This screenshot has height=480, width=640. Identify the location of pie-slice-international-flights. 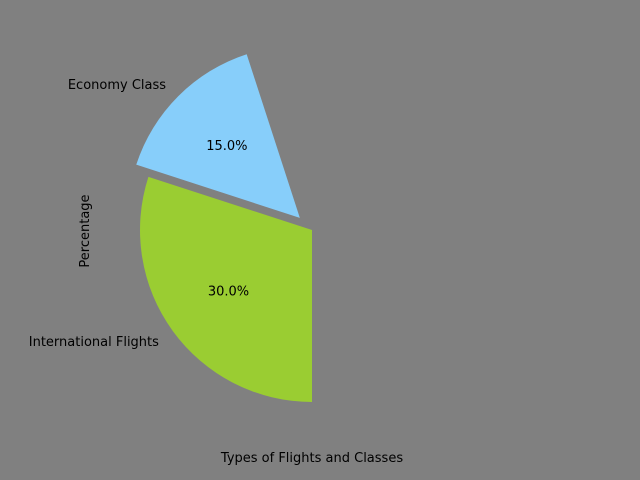
(225, 289).